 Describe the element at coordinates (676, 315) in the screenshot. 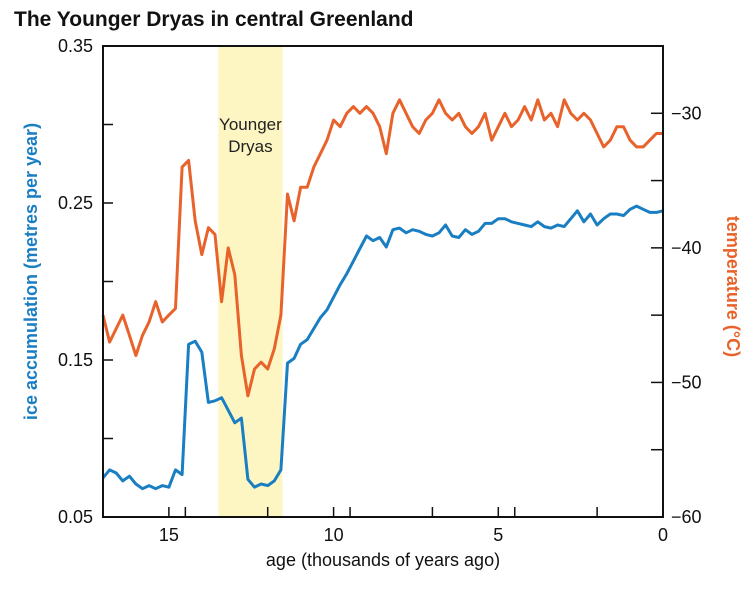

I see `y-axis-right: −60 −50 −40 −30` at that location.